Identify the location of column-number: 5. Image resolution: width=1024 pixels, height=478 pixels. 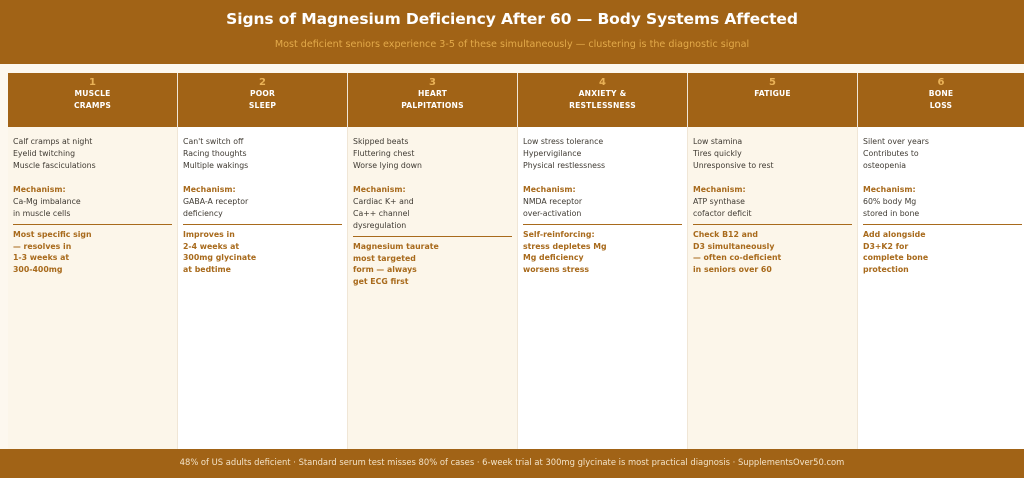
(772, 82).